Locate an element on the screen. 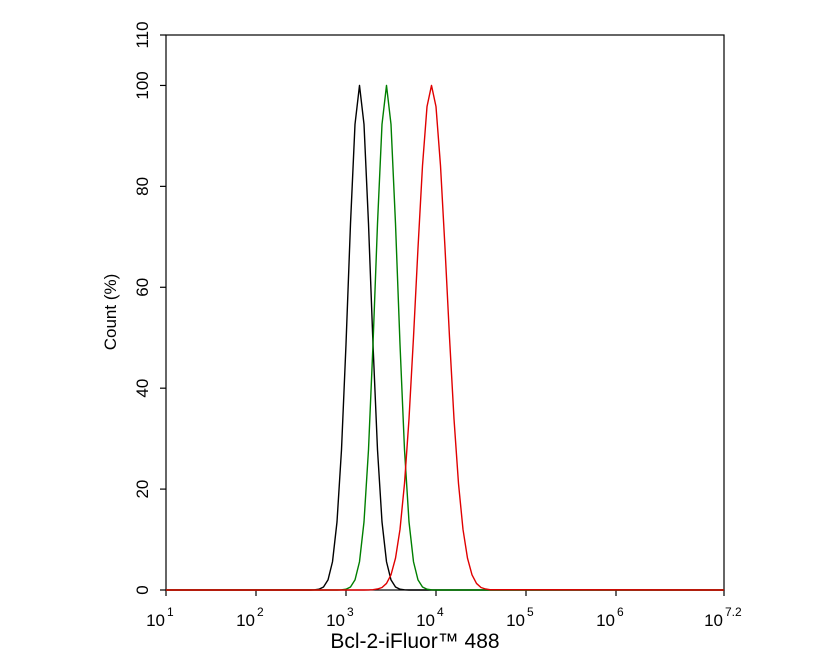 This screenshot has width=835, height=668. y-tick-label: 110 is located at coordinates (142, 34).